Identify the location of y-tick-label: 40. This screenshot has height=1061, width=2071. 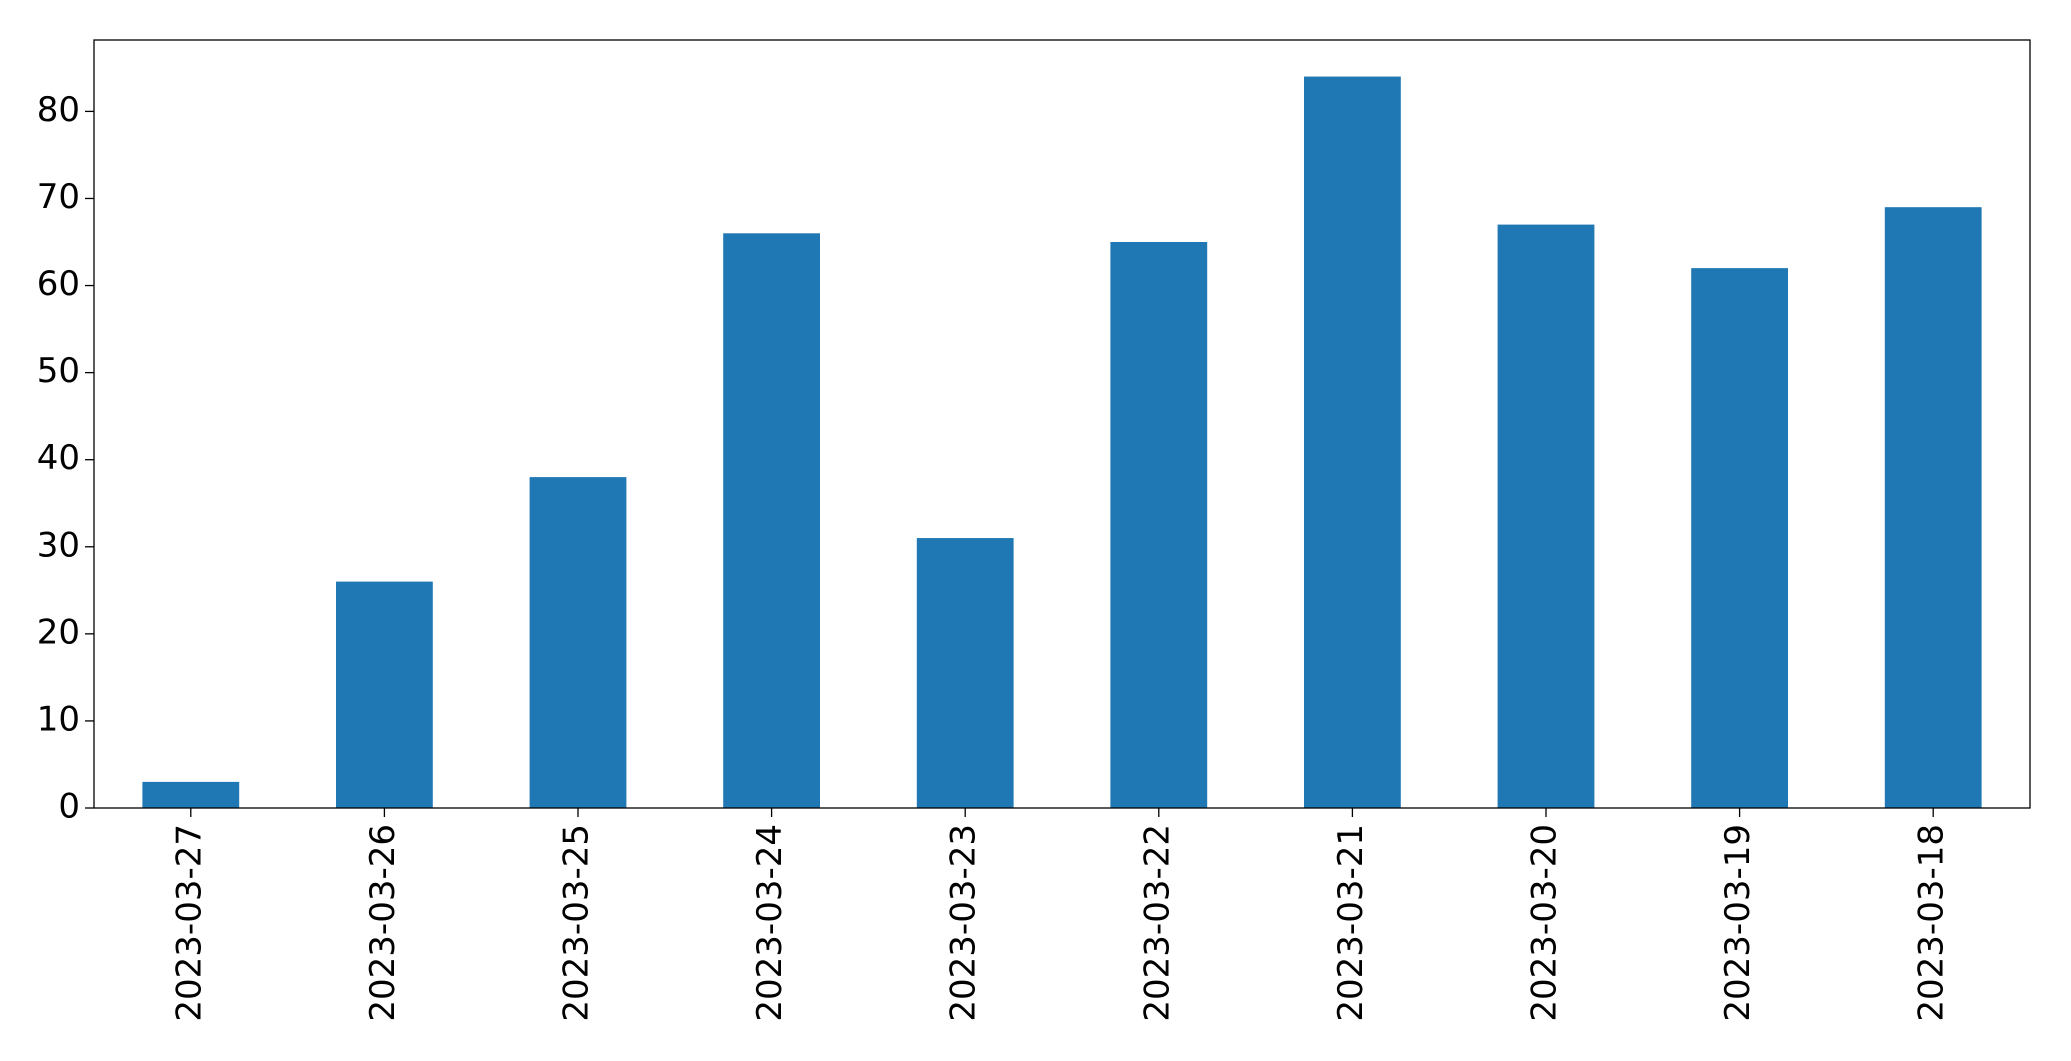
(58, 458).